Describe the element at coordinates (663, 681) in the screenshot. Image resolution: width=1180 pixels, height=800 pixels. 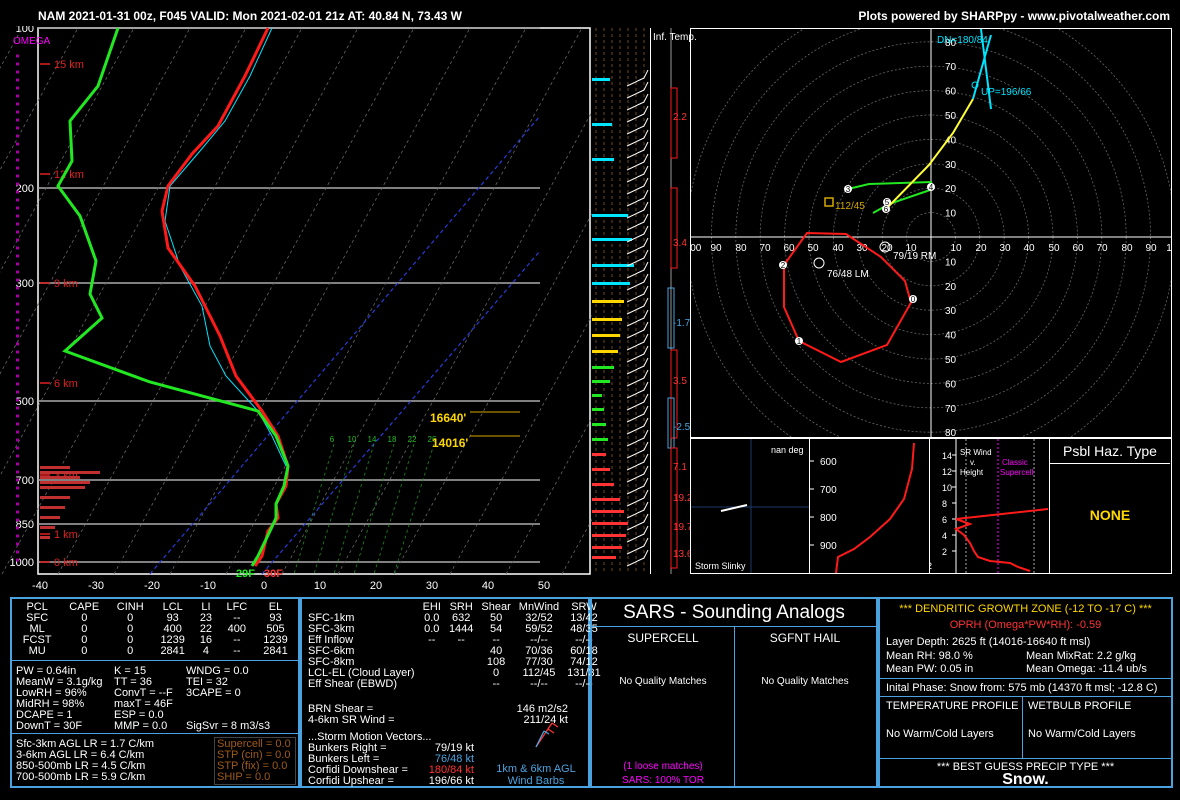
I see `sars-supercell-value: No Quality Matches` at that location.